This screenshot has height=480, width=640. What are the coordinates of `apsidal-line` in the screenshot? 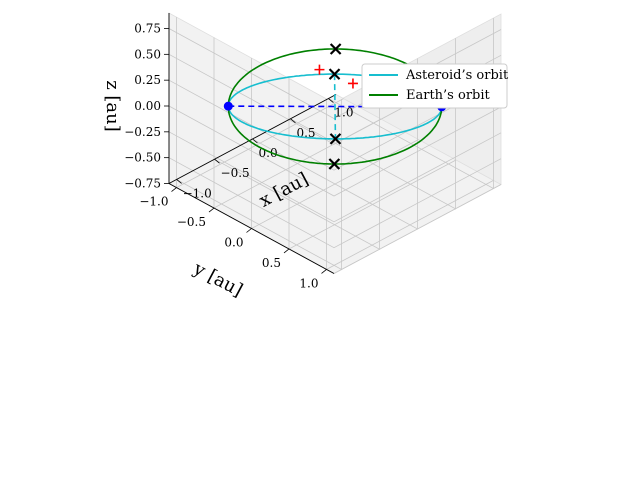 It's located at (335, 106).